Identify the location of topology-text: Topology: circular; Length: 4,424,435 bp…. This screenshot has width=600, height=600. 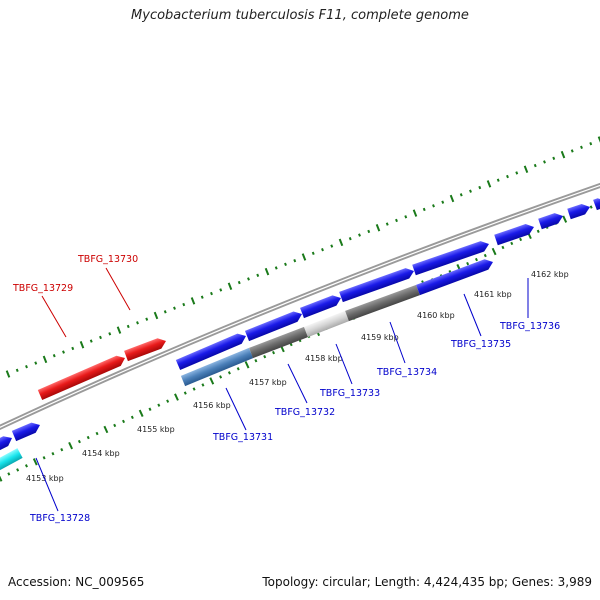
(427, 582).